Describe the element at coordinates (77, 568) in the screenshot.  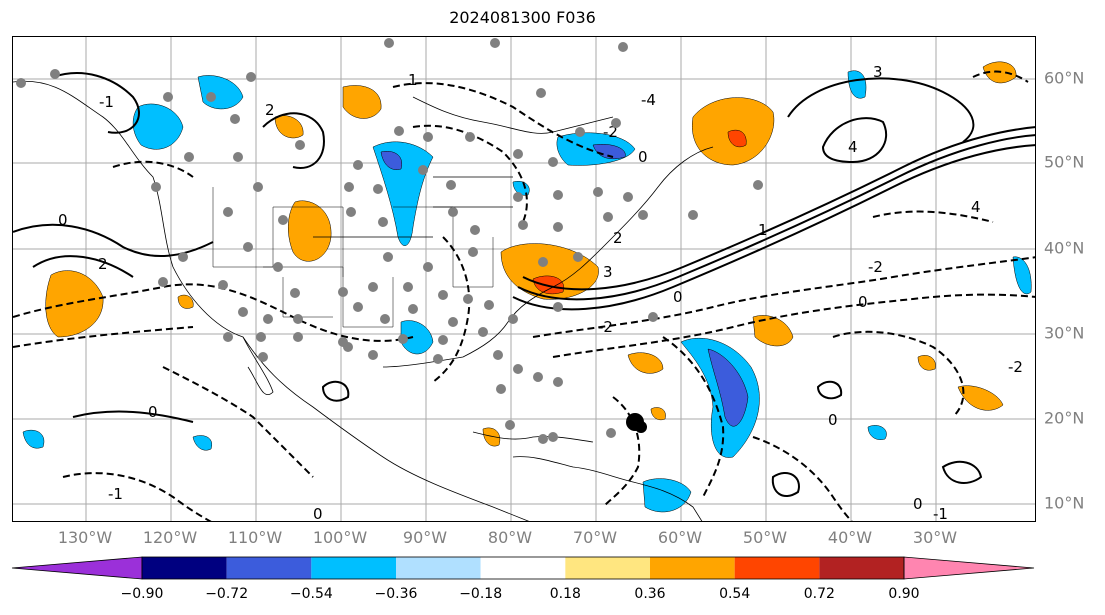
I see `colorbar-extend-low` at that location.